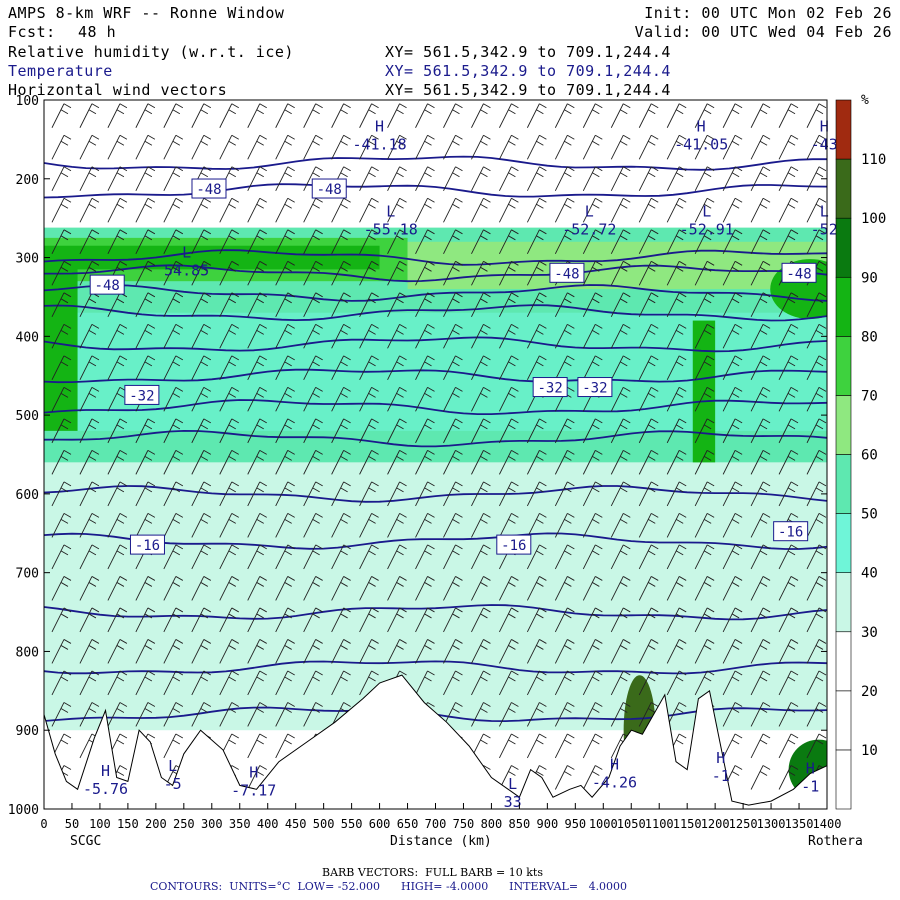 This screenshot has height=900, width=900. Describe the element at coordinates (27, 495) in the screenshot. I see `y-tick-label: 600` at that location.